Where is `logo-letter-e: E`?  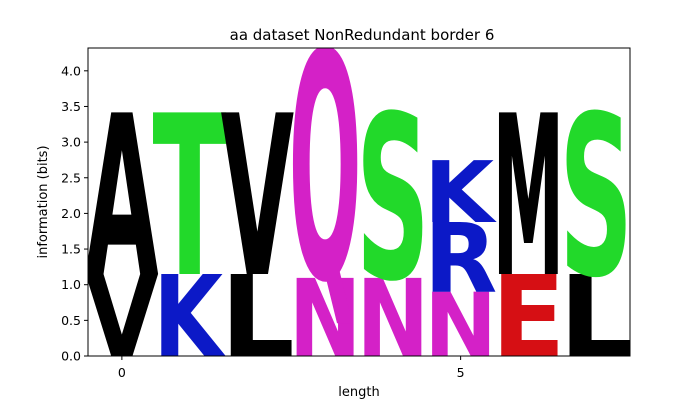 logo-letter-e: E is located at coordinates (528, 317).